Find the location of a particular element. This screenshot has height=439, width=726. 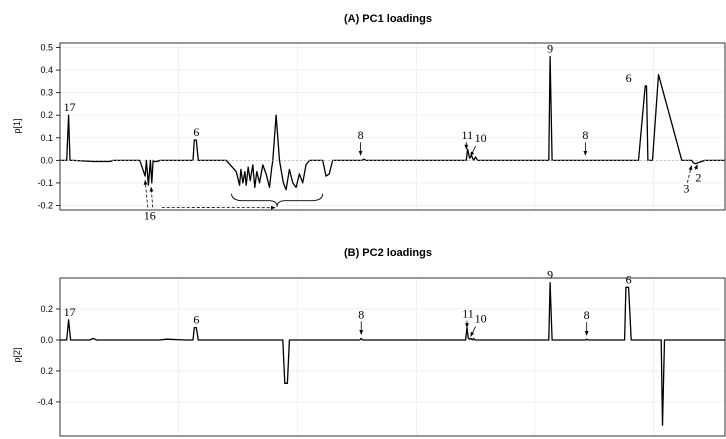

annotation-label-16: 16 is located at coordinates (150, 215).